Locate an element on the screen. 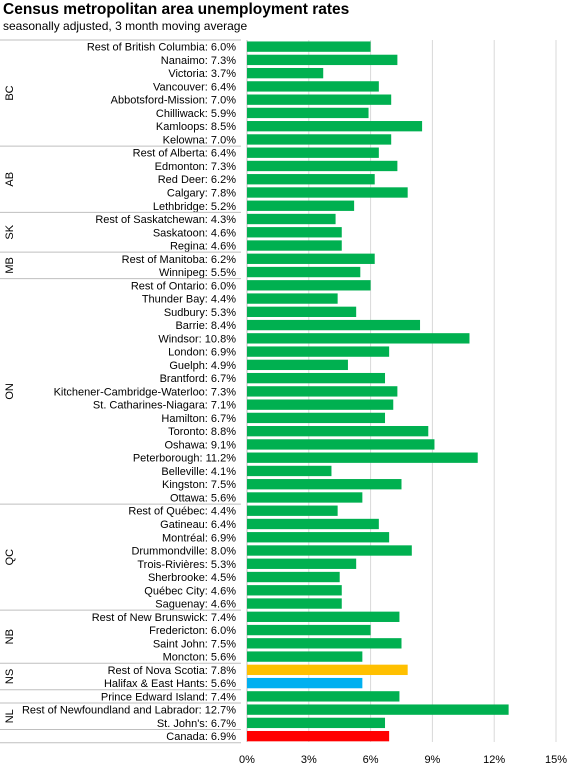 This screenshot has width=577, height=768. group-label: NS is located at coordinates (10, 676).